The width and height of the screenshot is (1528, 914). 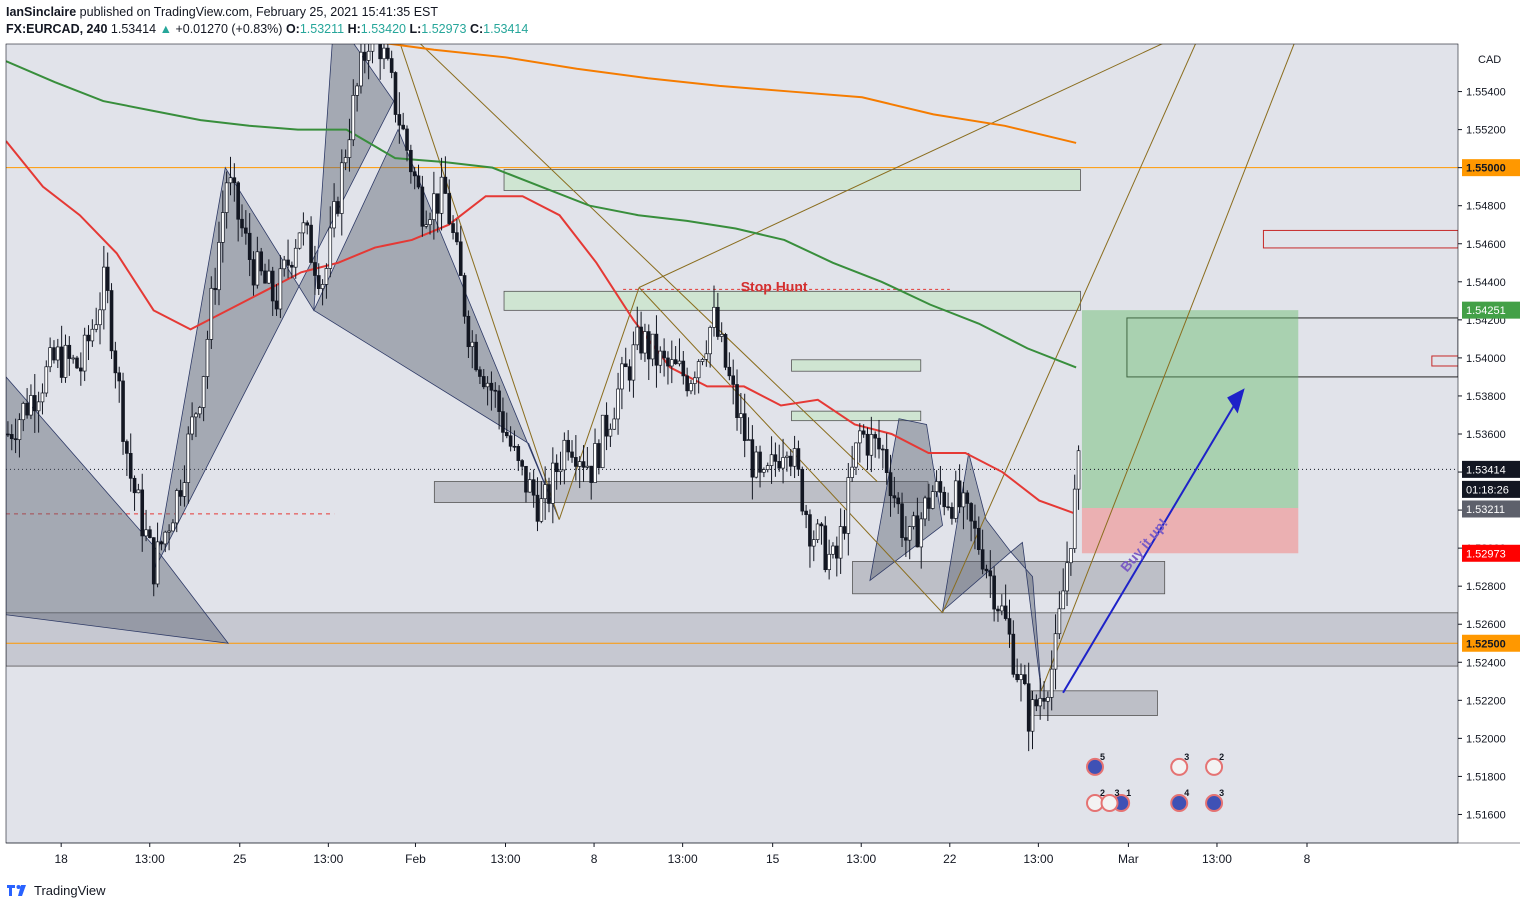 I want to click on author-name: IanSinclaire, so click(x=41, y=12).